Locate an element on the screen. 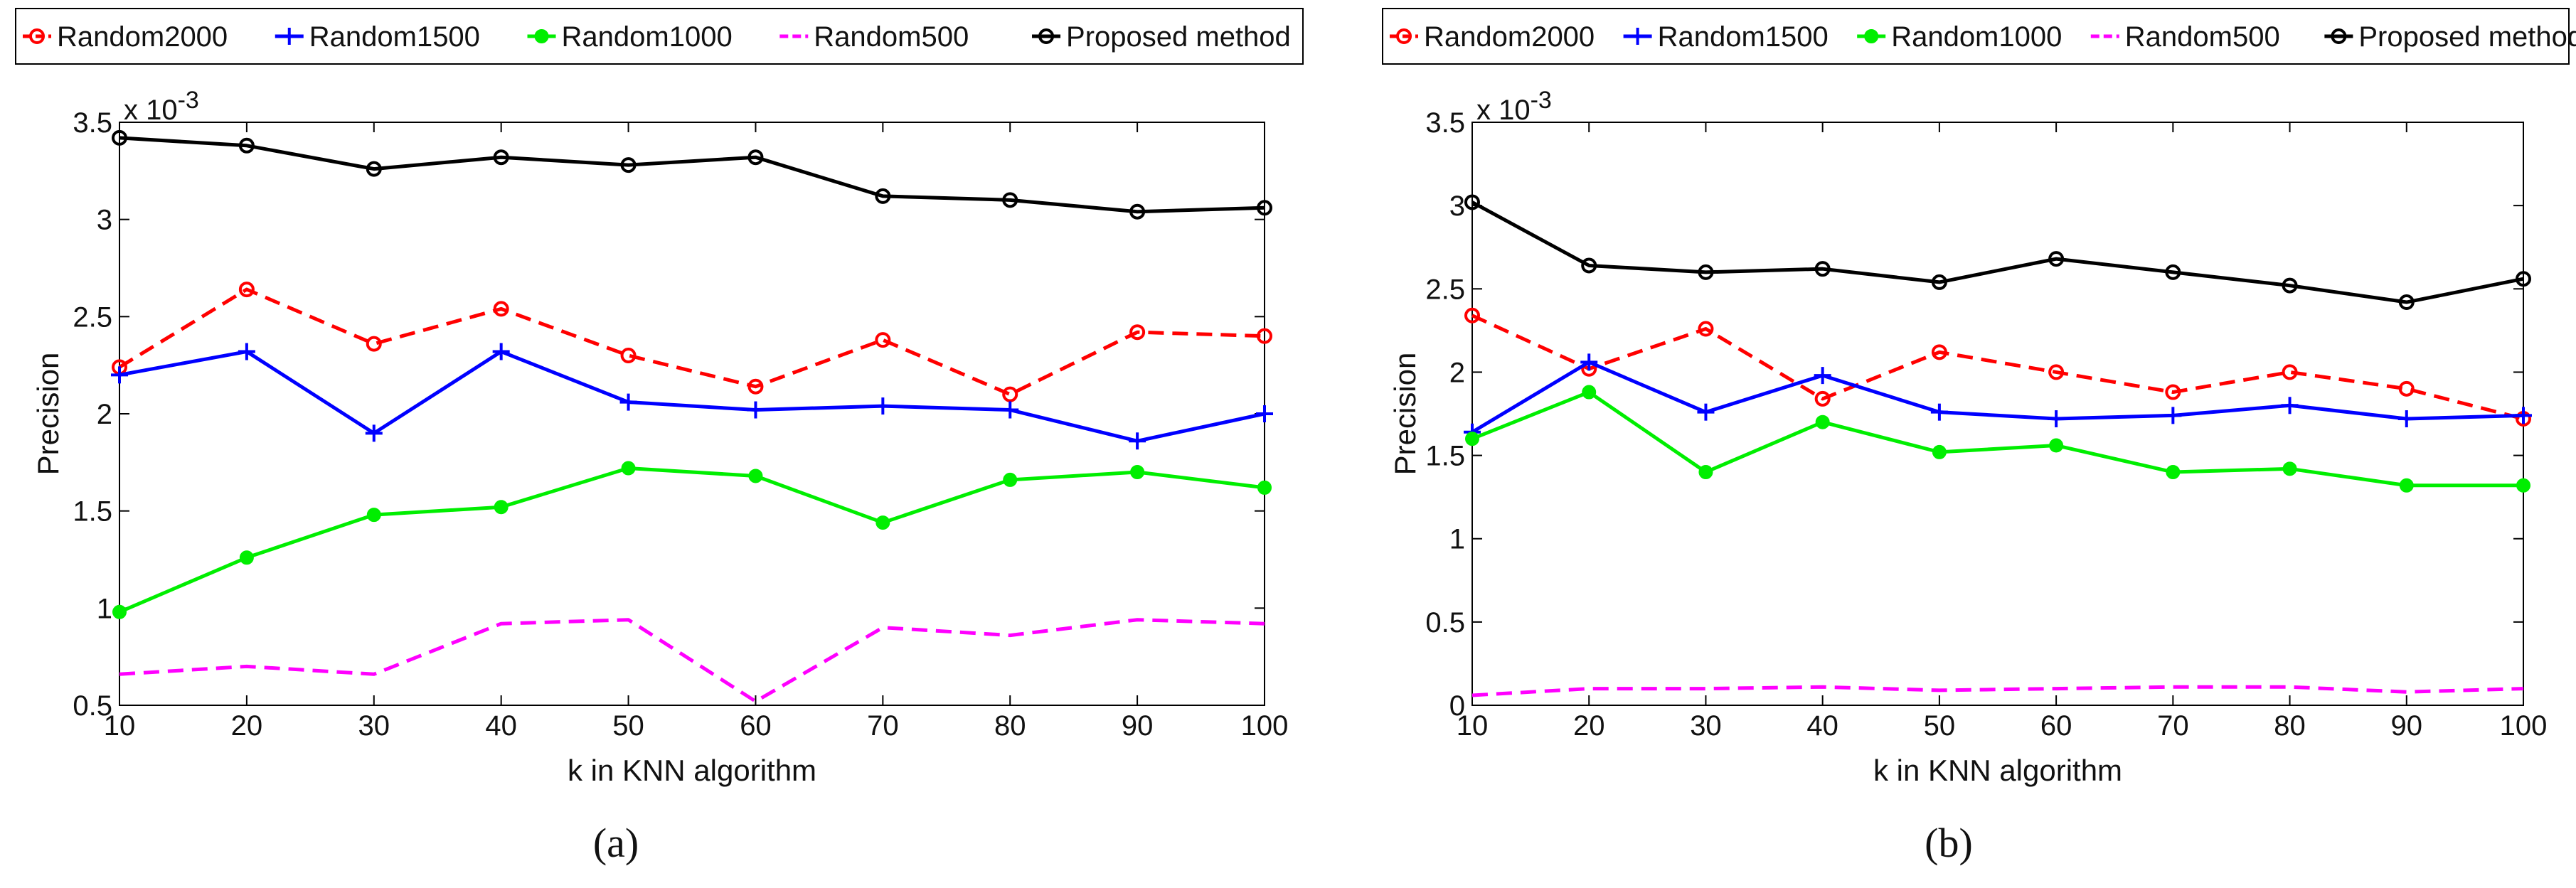 The image size is (2576, 888). legend-label: Proposed method is located at coordinates (1178, 37).